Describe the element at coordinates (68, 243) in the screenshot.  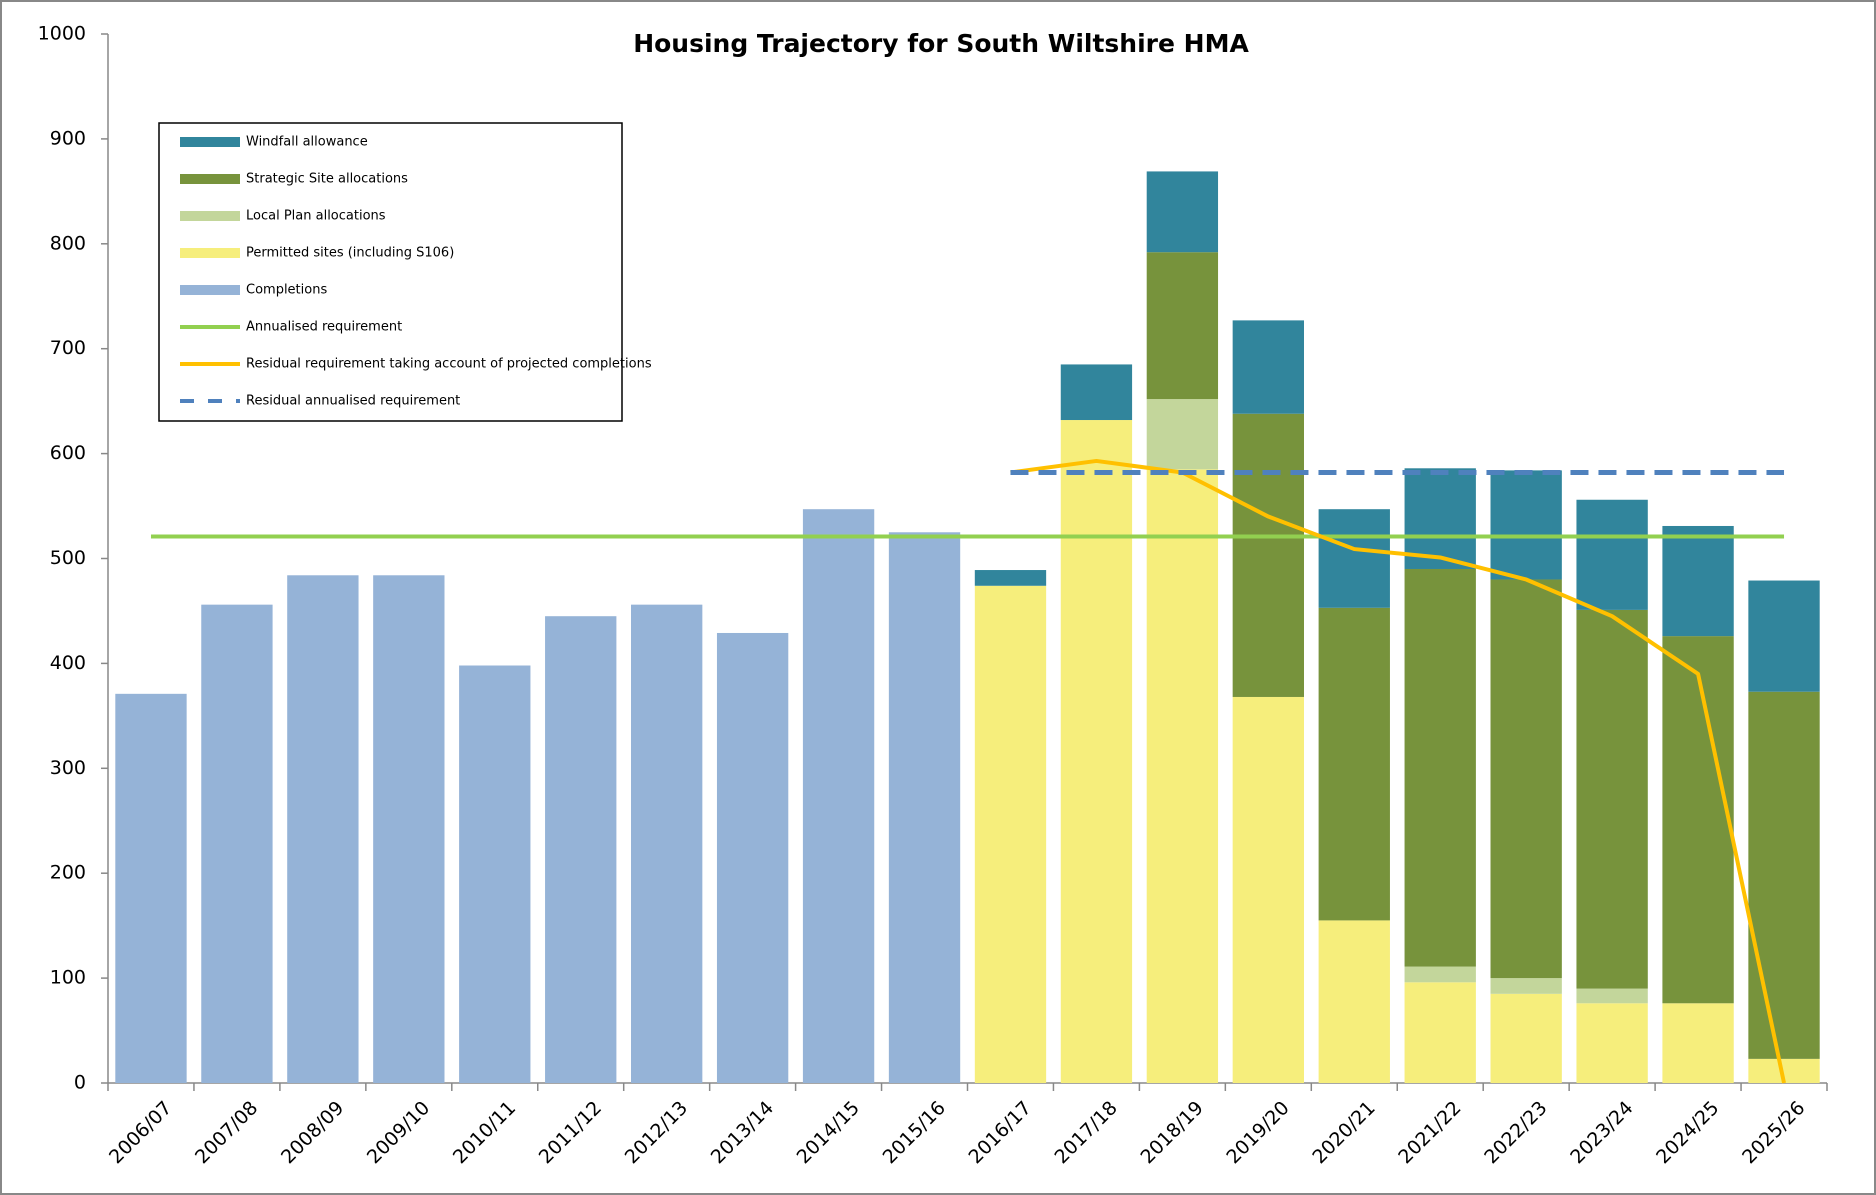
I see `y-tick-label: 800` at that location.